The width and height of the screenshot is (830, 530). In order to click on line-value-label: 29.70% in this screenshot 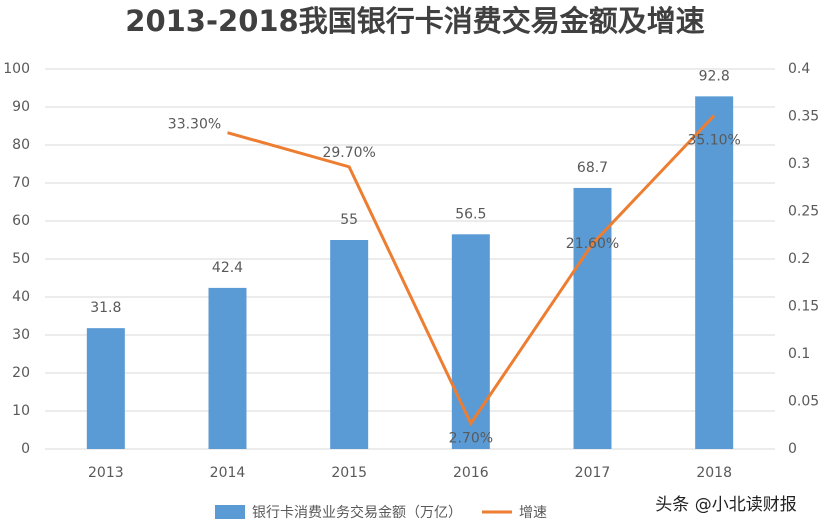, I will do `click(348, 153)`.